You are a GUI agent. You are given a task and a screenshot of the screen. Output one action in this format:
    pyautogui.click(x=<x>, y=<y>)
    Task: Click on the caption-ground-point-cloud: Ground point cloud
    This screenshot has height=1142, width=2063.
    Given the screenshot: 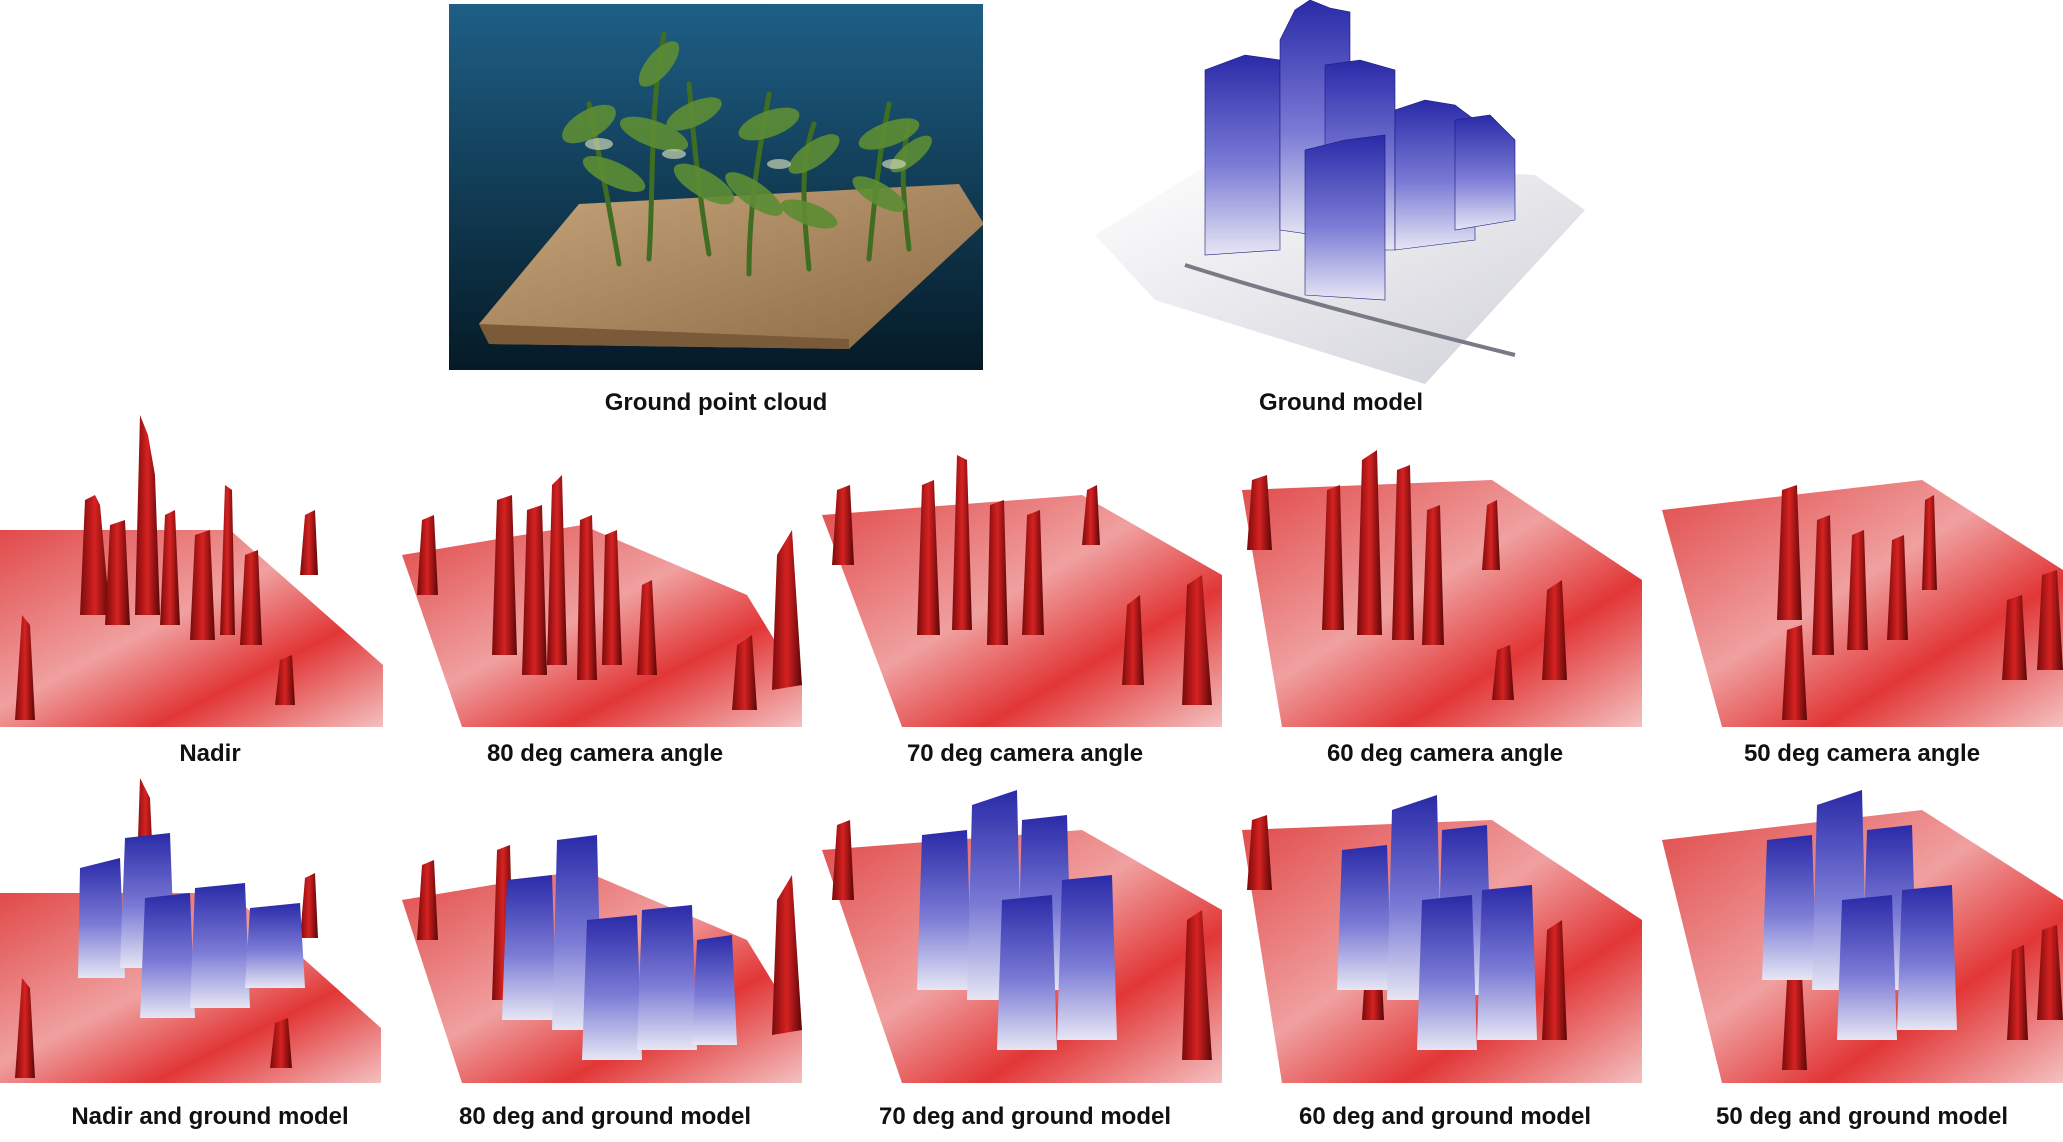 What is the action you would take?
    pyautogui.click(x=716, y=402)
    